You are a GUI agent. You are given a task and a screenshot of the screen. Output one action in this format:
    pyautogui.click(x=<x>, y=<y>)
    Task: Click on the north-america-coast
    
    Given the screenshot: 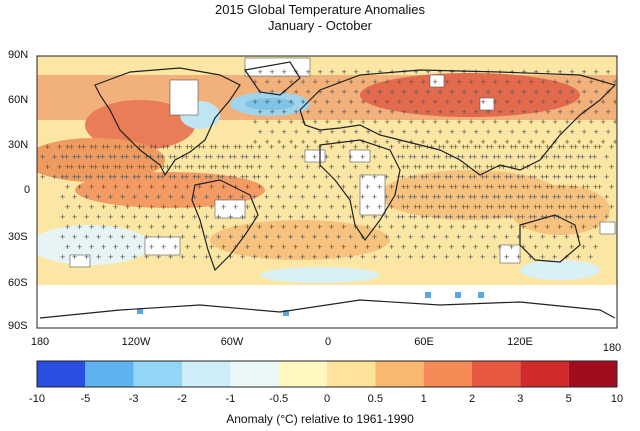 What is the action you would take?
    pyautogui.click(x=167, y=122)
    